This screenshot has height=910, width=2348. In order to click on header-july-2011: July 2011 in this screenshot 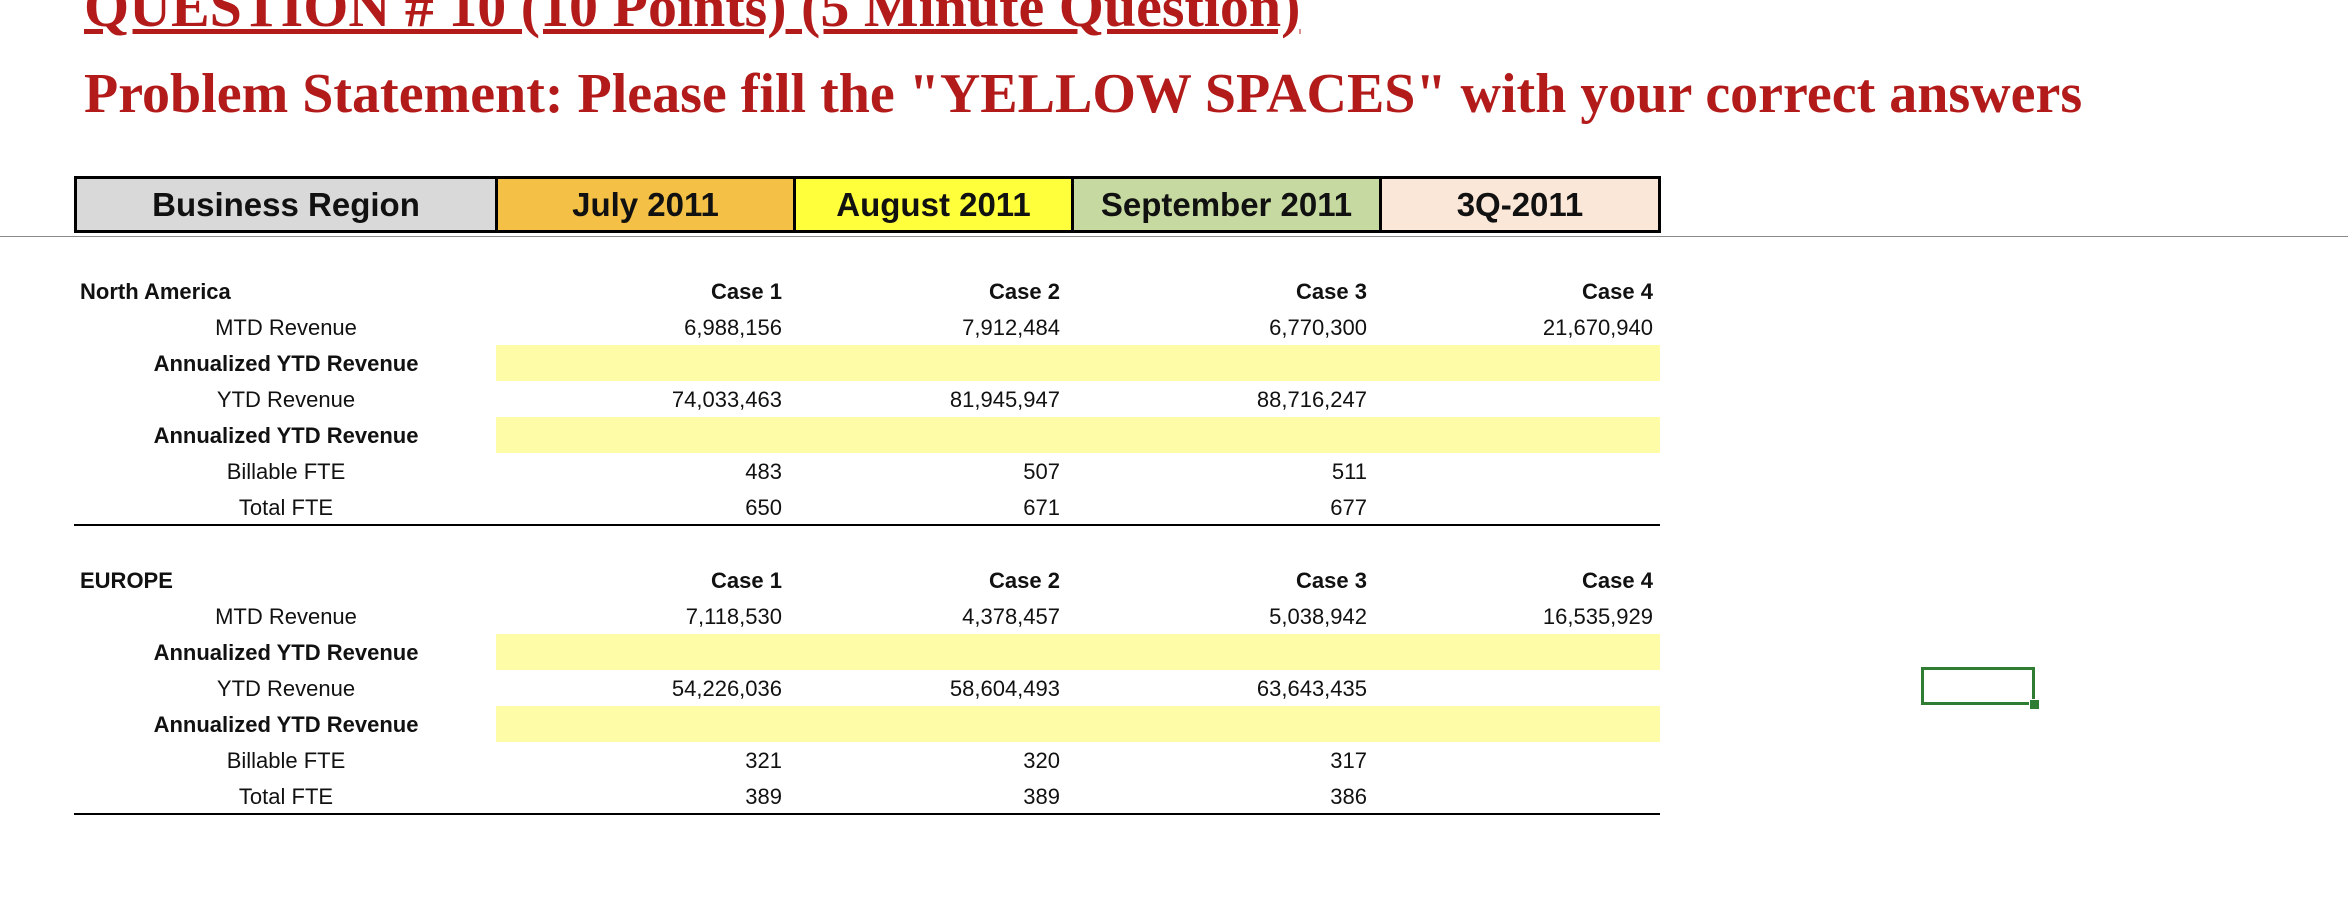, I will do `click(645, 204)`.